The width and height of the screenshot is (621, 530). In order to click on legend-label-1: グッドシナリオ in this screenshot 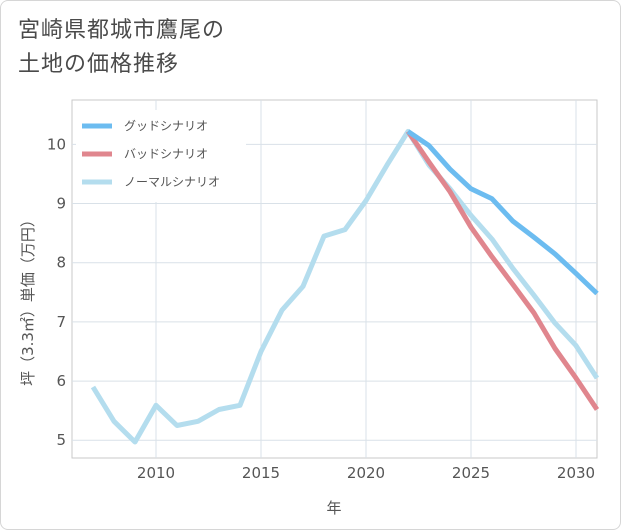, I will do `click(166, 126)`.